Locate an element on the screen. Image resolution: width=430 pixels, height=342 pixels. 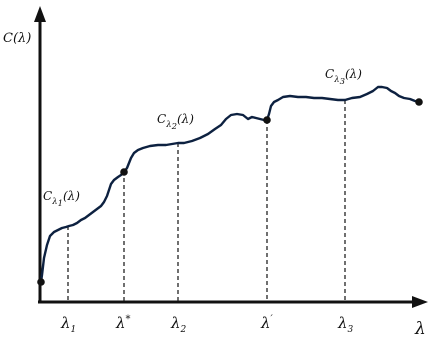
breakpoint-start is located at coordinates (41, 282).